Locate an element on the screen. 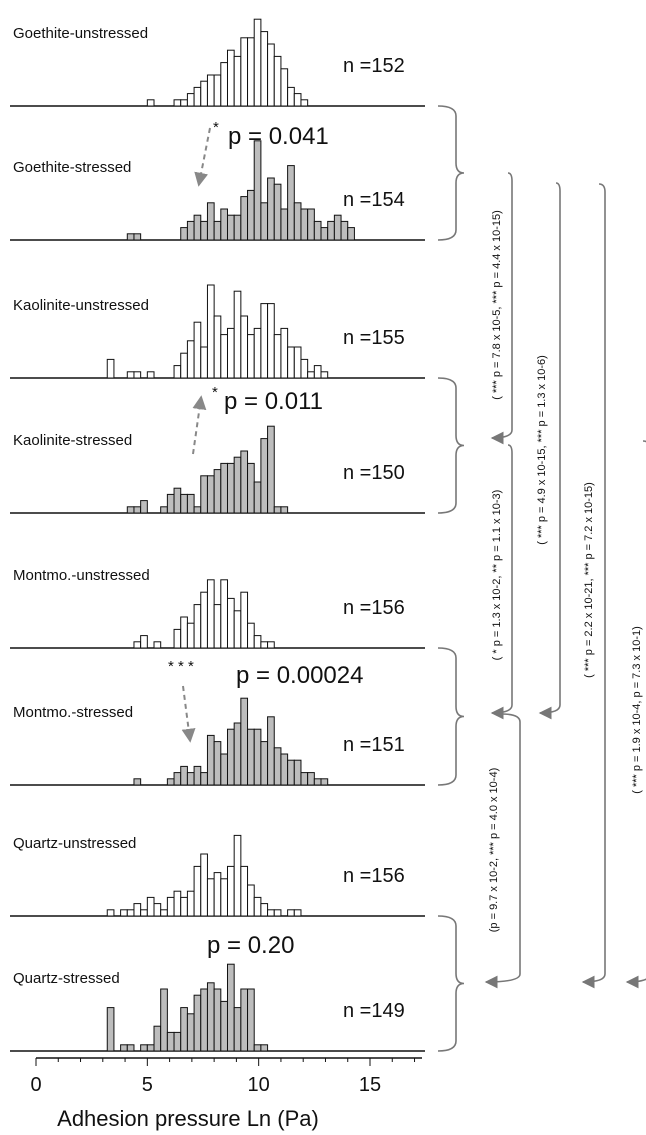  comparison-bracket is located at coordinates (502, 851).